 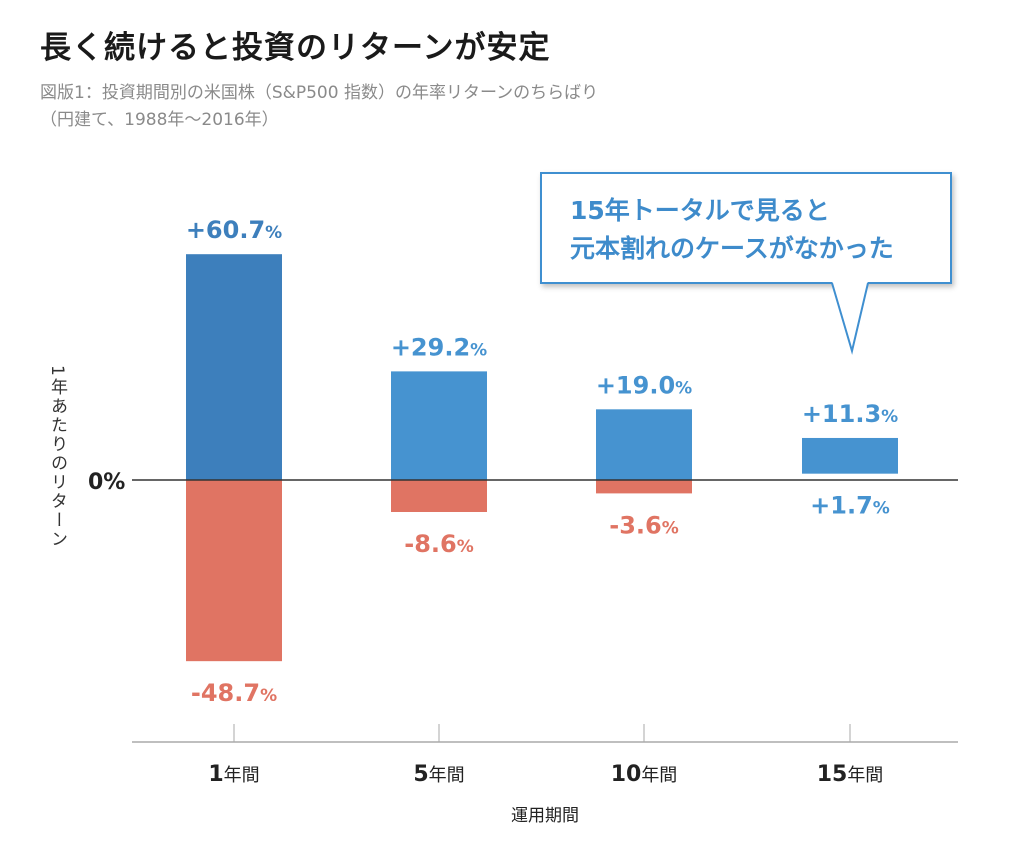 What do you see at coordinates (234, 230) in the screenshot?
I see `max-label-1: +60.7%` at bounding box center [234, 230].